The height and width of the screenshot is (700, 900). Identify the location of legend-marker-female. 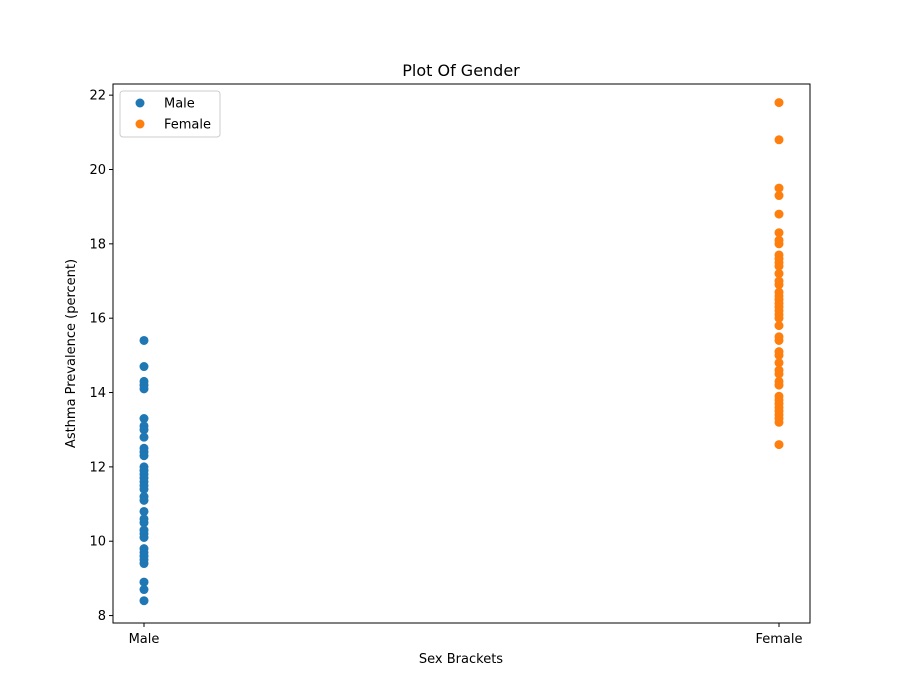
(140, 124).